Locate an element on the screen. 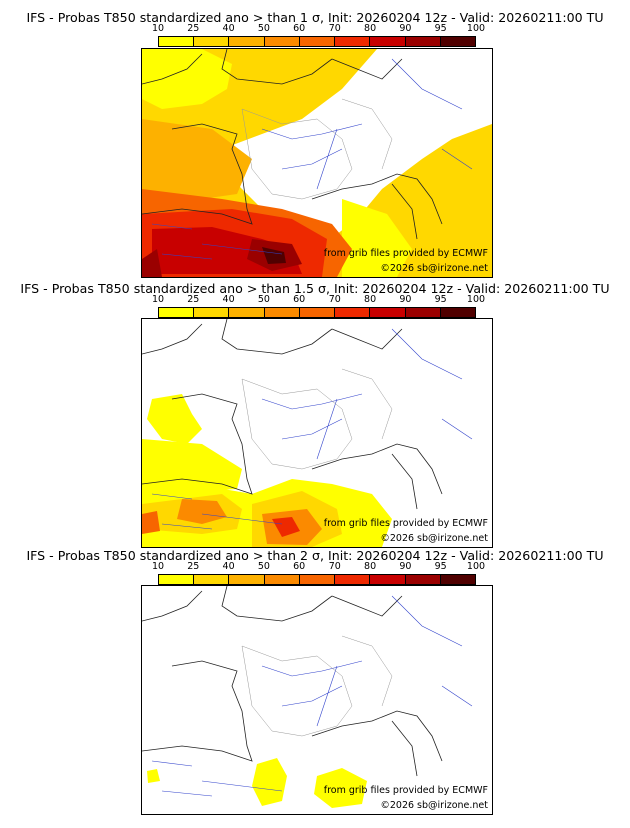 The width and height of the screenshot is (630, 828). panel-2-legend: 10 25 40 50 60 70 80 90 95 100 is located at coordinates (318, 306).